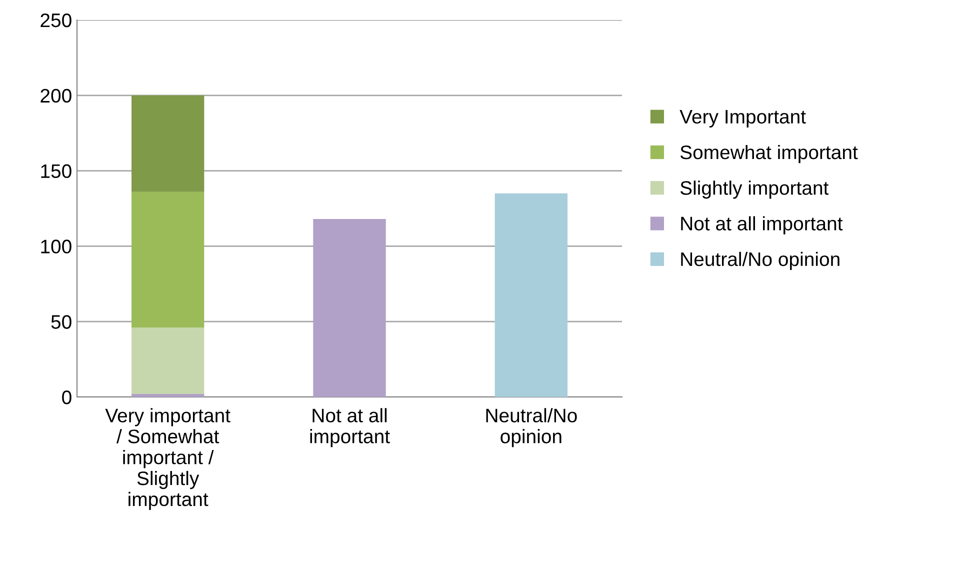  What do you see at coordinates (67, 397) in the screenshot?
I see `y-tick-label: 0` at bounding box center [67, 397].